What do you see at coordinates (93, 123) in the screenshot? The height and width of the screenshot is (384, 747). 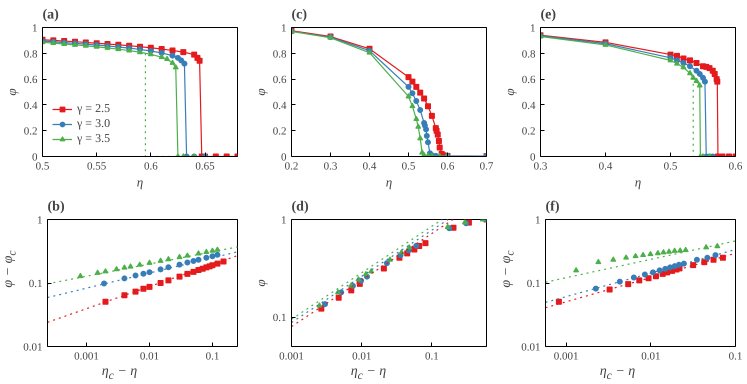 I see `legend-label: γ = 3.0` at bounding box center [93, 123].